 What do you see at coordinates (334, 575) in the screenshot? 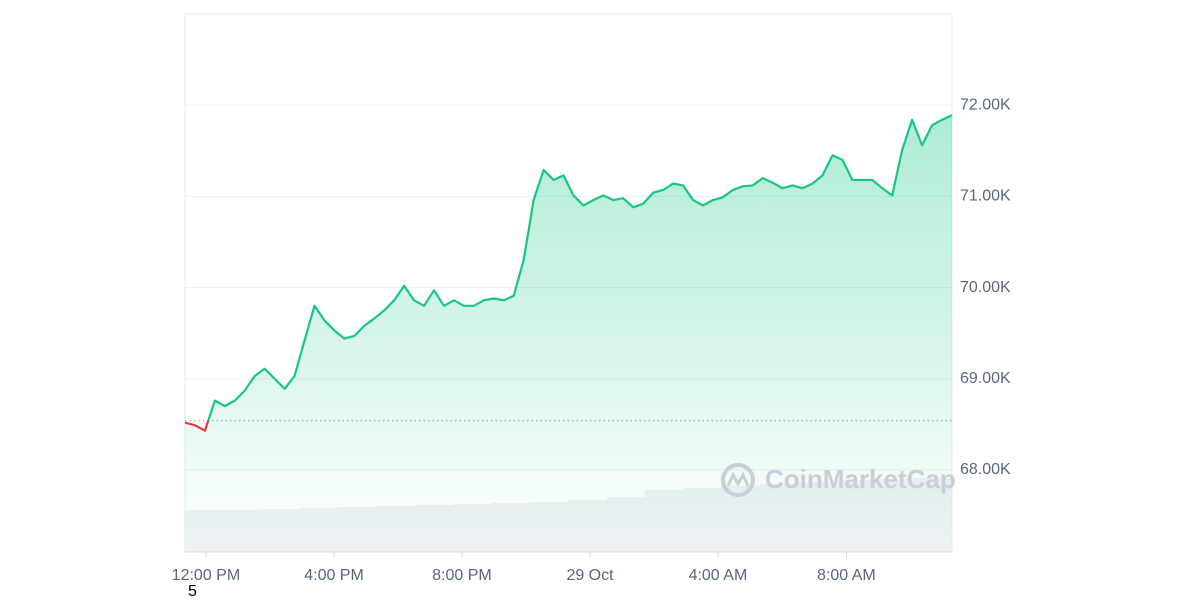
I see `x-tick-label: 4:00 PM` at bounding box center [334, 575].